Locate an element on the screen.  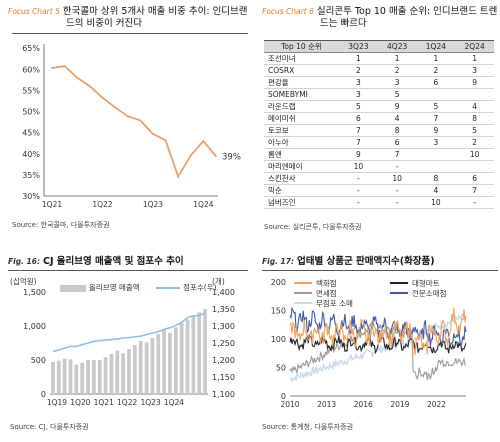
x-tick-label: 1Q21 is located at coordinates (52, 204).